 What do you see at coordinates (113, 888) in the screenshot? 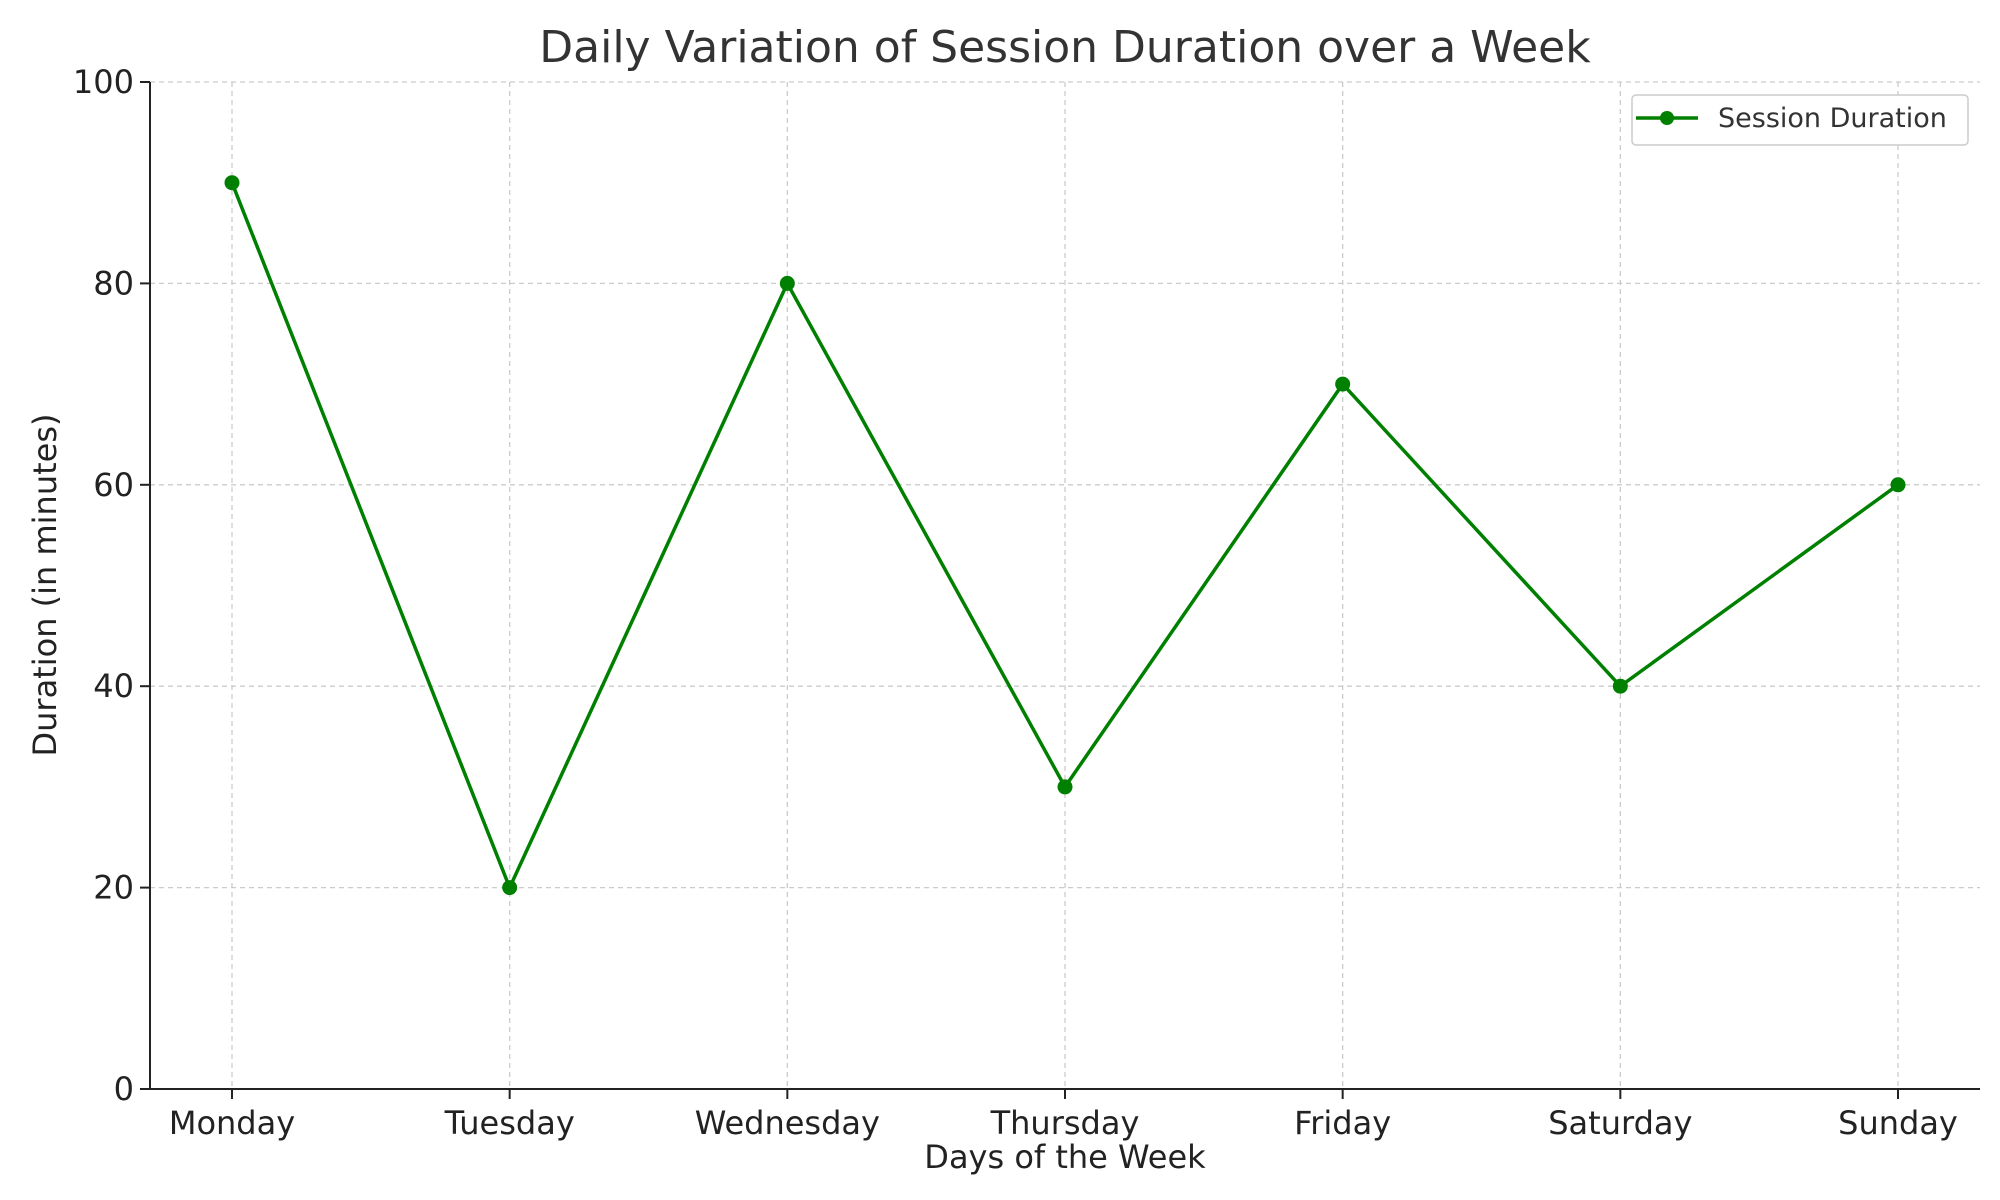
I see `y-tick-label: 20` at bounding box center [113, 888].